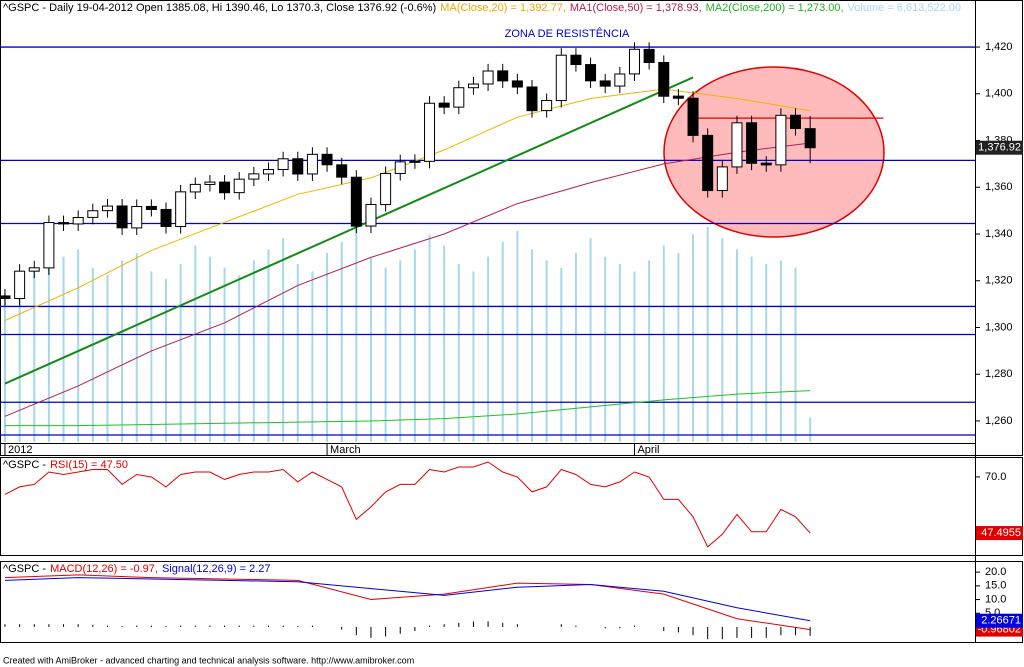 The width and height of the screenshot is (1024, 667). What do you see at coordinates (774, 152) in the screenshot?
I see `resistance-ellipse` at bounding box center [774, 152].